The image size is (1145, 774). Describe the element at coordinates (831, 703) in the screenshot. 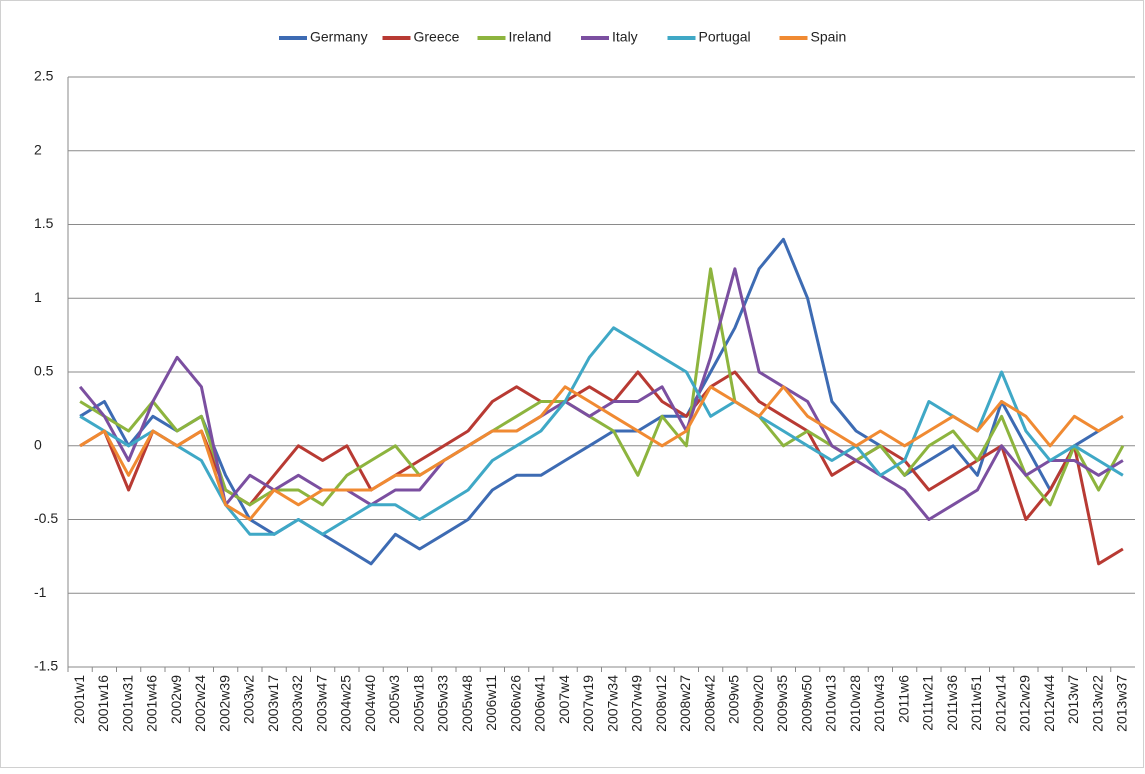

I see `x-tick-label: 2010w13` at that location.